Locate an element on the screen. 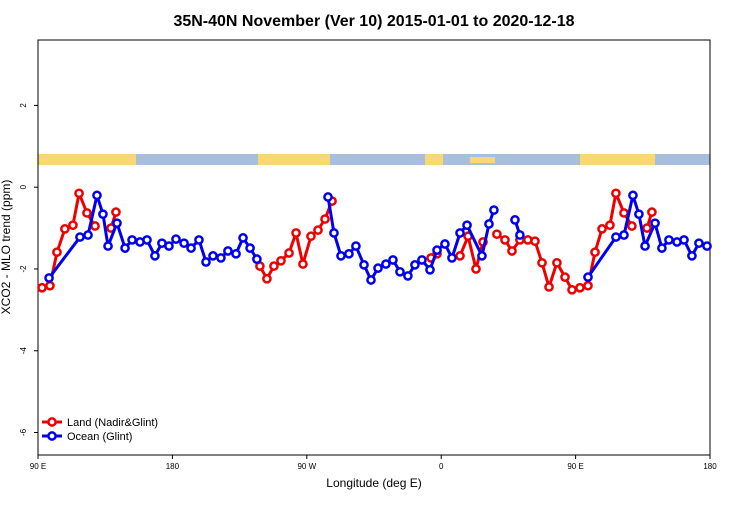  x-axis-label: Longitude (deg E) is located at coordinates (373, 483).